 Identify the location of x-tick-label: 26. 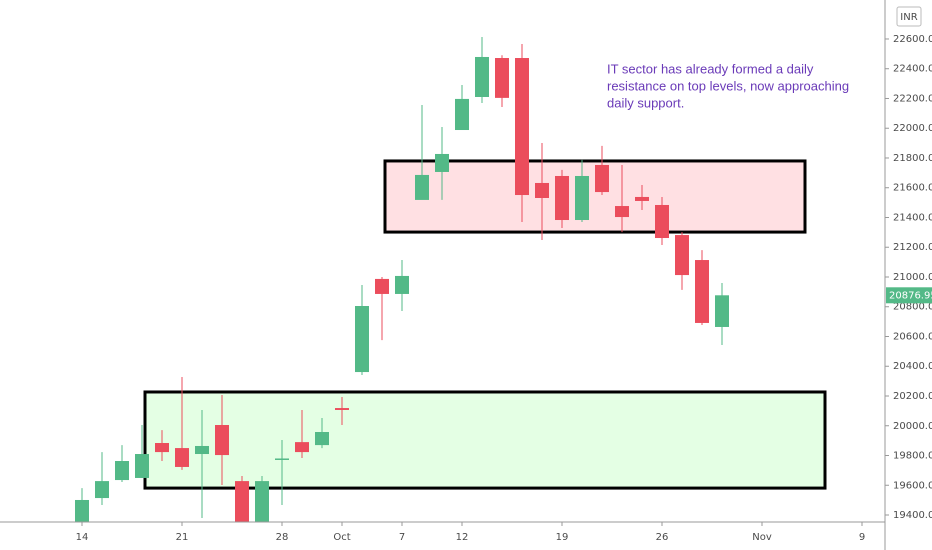
(662, 537).